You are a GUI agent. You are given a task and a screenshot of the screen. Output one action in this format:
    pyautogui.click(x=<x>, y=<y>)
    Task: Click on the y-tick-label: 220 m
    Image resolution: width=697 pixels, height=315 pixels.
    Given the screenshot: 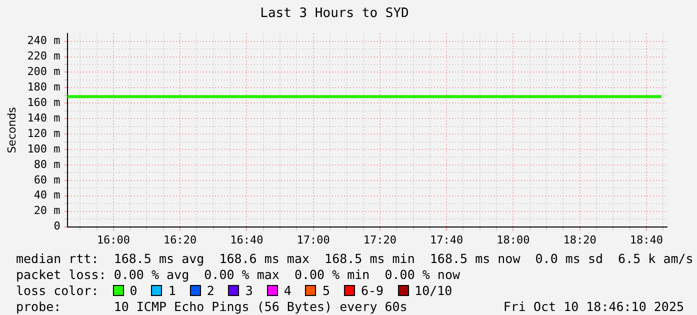 What is the action you would take?
    pyautogui.click(x=44, y=56)
    